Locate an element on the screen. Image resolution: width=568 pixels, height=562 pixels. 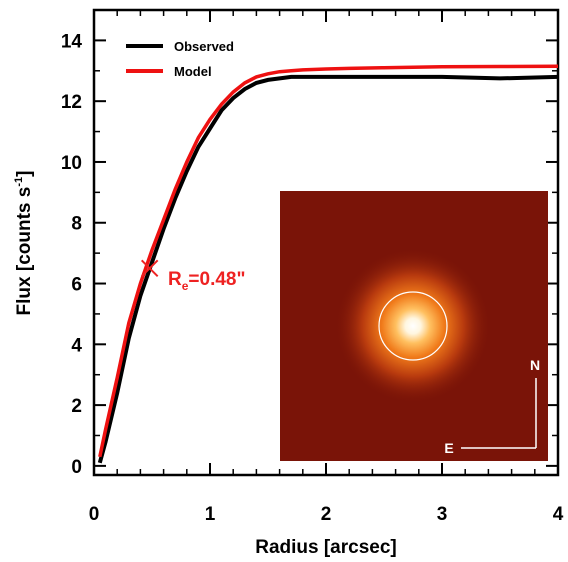
effective-radius-aperture is located at coordinates (413, 326).